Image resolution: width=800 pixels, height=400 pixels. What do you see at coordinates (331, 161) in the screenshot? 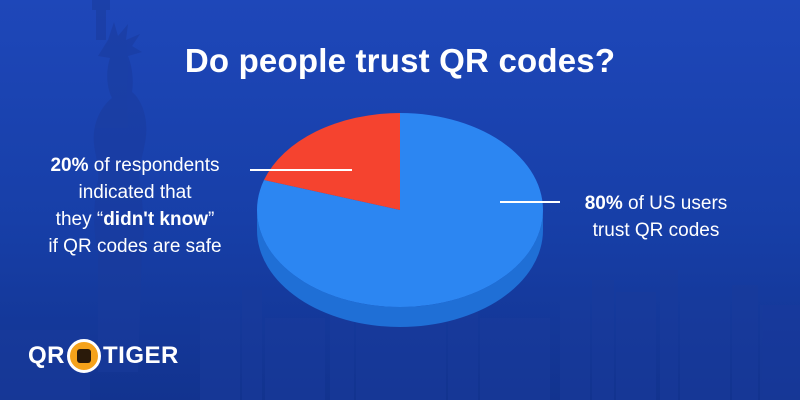
I see `pie-slice-dont-know` at bounding box center [331, 161].